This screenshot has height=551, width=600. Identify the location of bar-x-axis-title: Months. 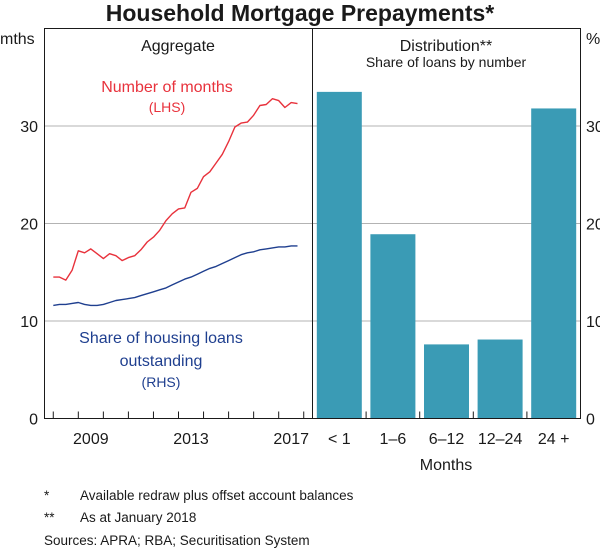
(446, 465).